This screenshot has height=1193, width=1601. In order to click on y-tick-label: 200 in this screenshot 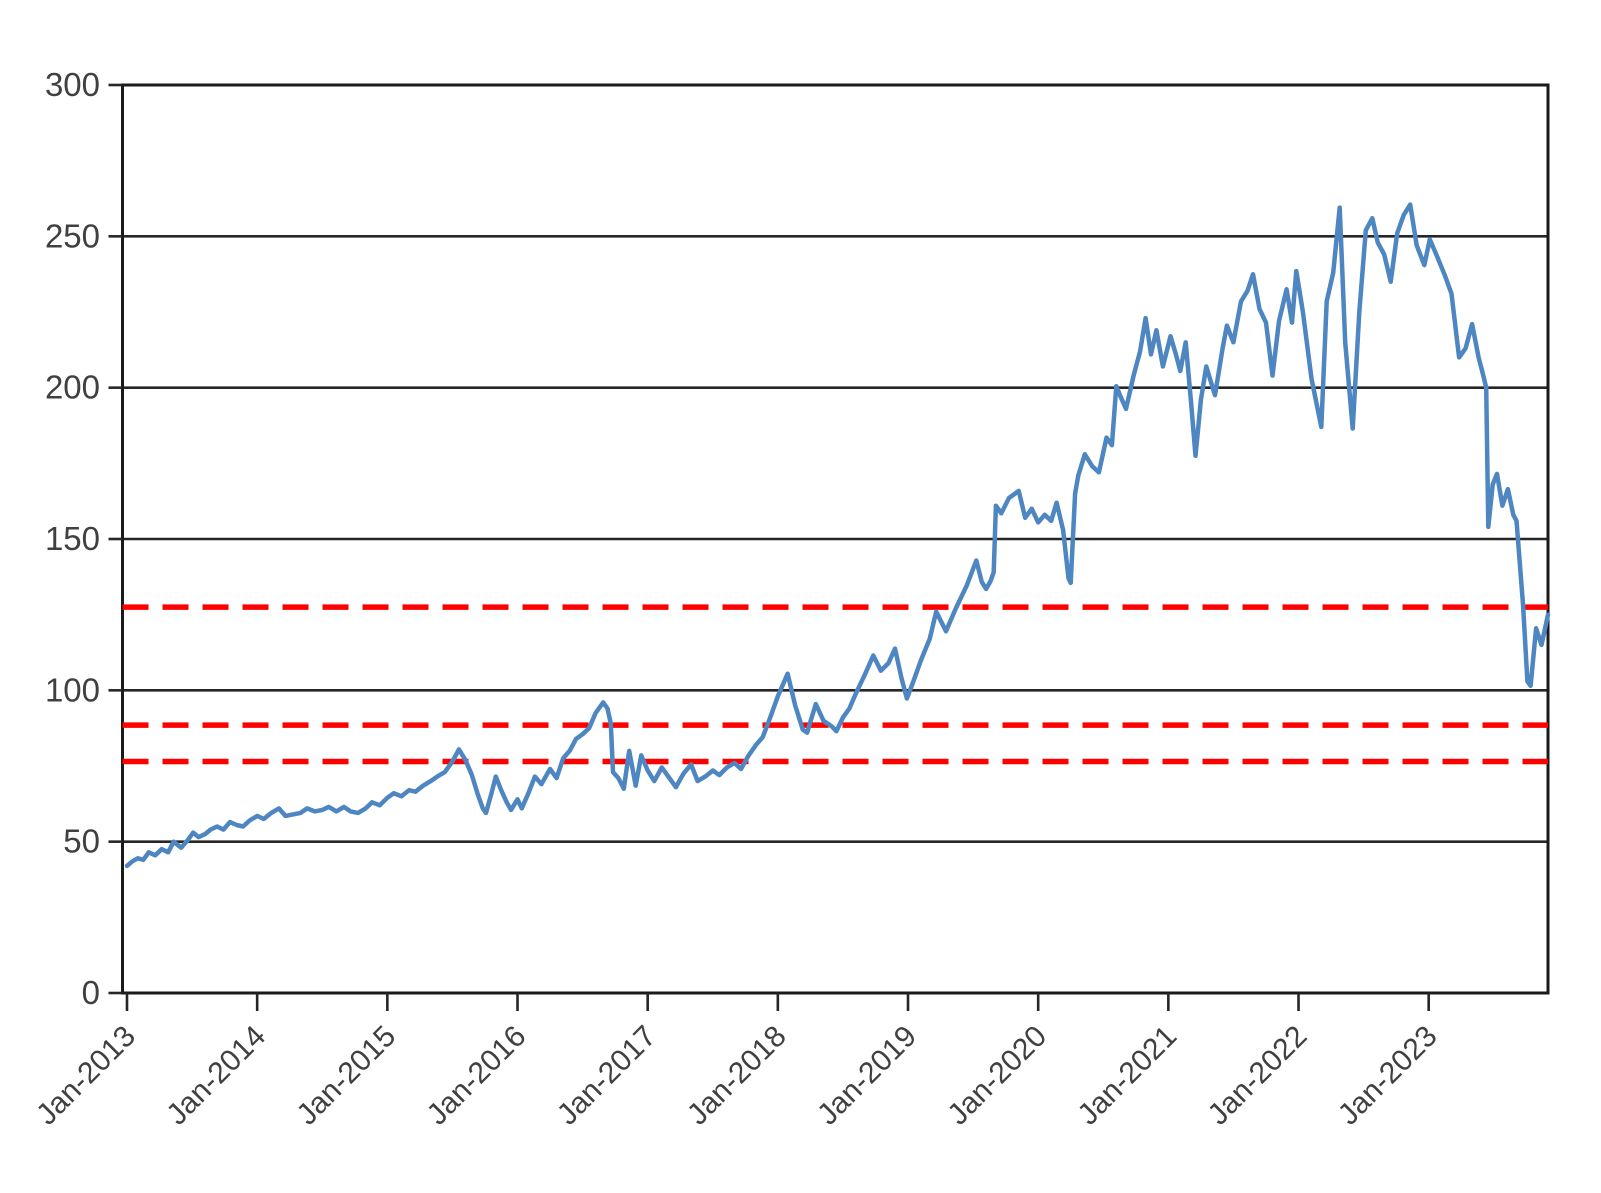, I will do `click(72, 387)`.